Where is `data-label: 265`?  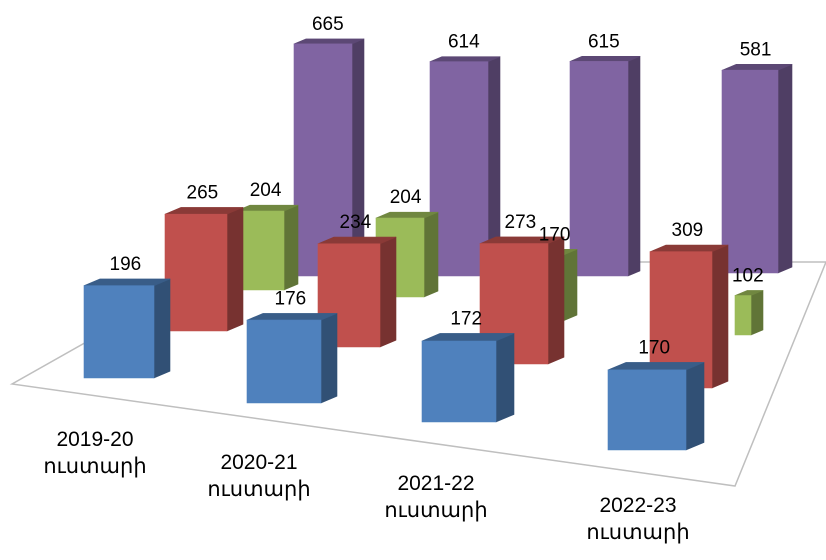
data-label: 265 is located at coordinates (203, 192).